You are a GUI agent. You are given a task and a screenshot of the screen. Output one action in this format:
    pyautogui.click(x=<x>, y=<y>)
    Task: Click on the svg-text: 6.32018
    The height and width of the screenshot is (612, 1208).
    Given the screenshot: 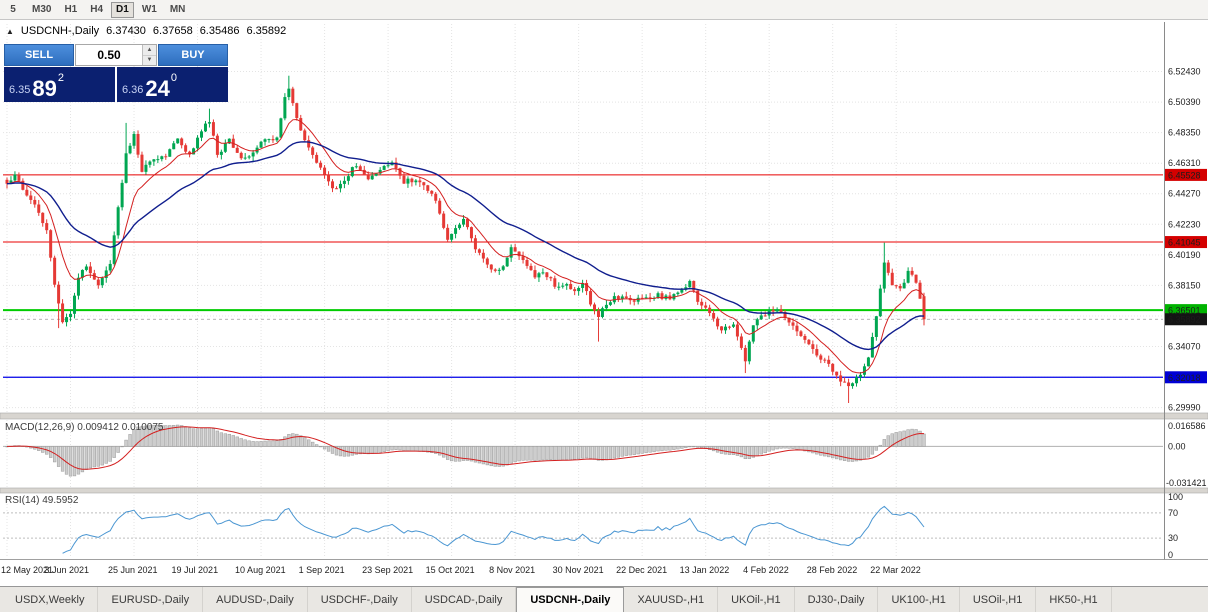 What is the action you would take?
    pyautogui.click(x=1184, y=378)
    